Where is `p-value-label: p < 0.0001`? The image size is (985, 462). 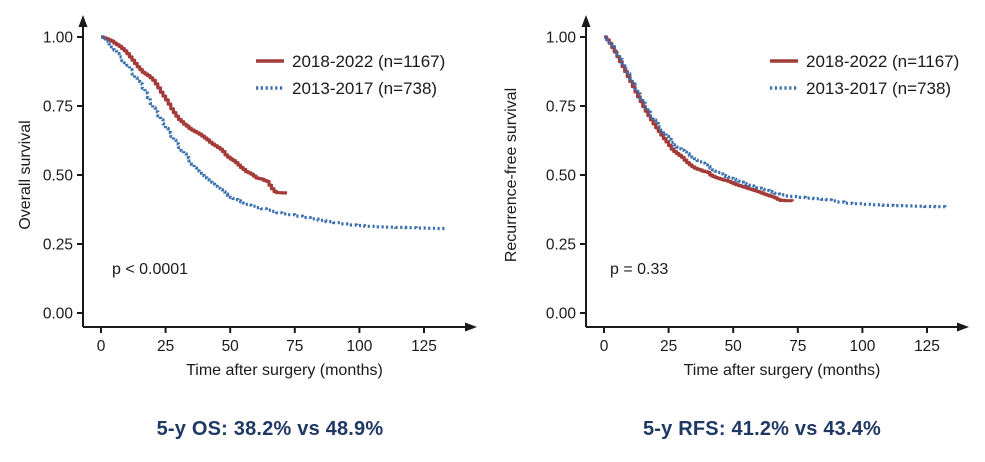
p-value-label: p < 0.0001 is located at coordinates (150, 269).